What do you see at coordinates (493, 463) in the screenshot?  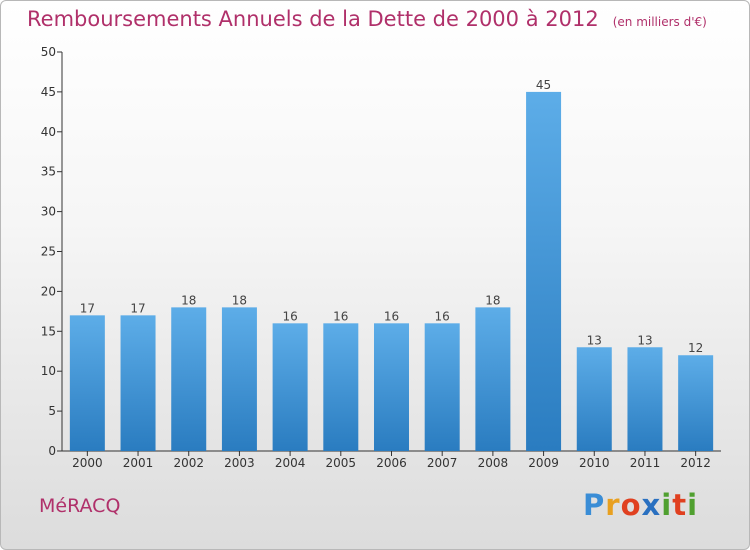 I see `x-tick-label: 2008` at bounding box center [493, 463].